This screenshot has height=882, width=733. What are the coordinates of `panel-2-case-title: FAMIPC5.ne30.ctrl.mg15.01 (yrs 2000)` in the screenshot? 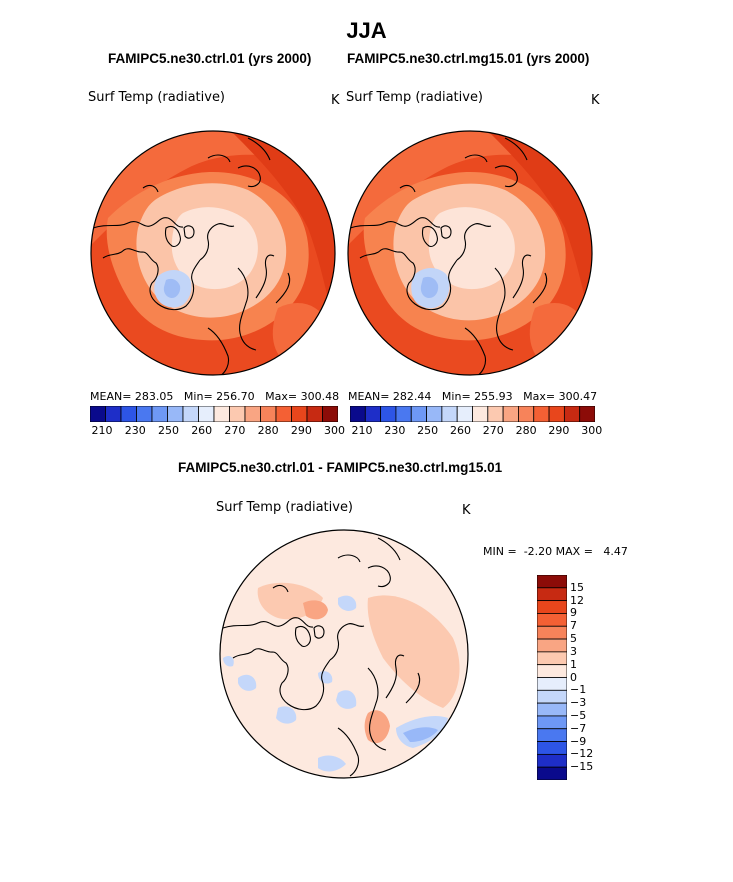 It's located at (468, 58).